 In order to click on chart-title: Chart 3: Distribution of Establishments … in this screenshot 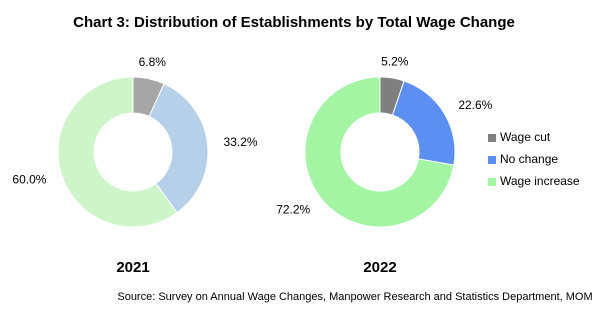, I will do `click(294, 22)`.